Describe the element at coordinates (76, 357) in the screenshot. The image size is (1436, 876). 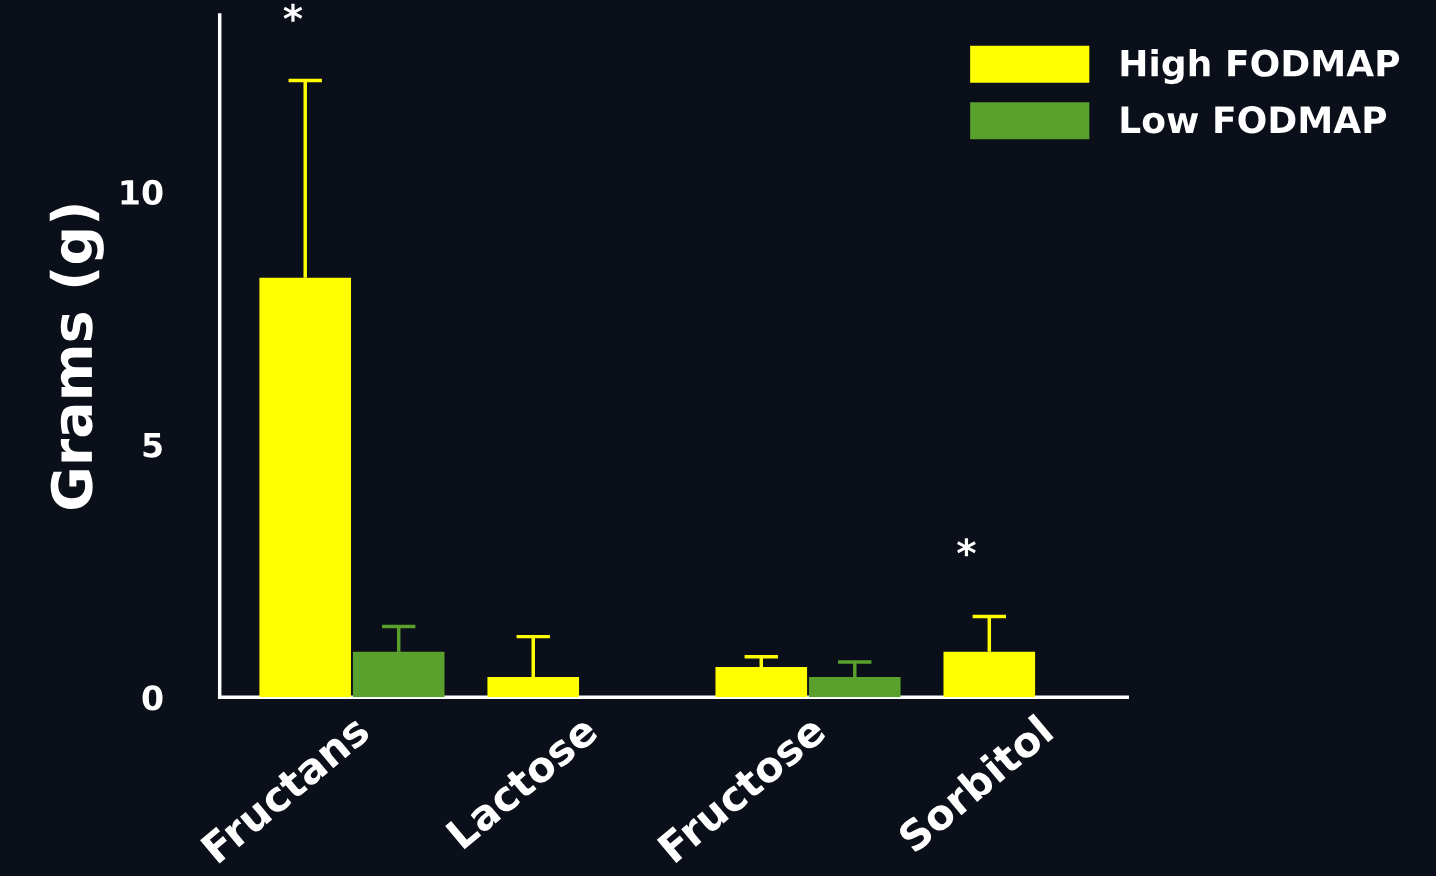
I see `y-axis-title: Grams (g)` at that location.